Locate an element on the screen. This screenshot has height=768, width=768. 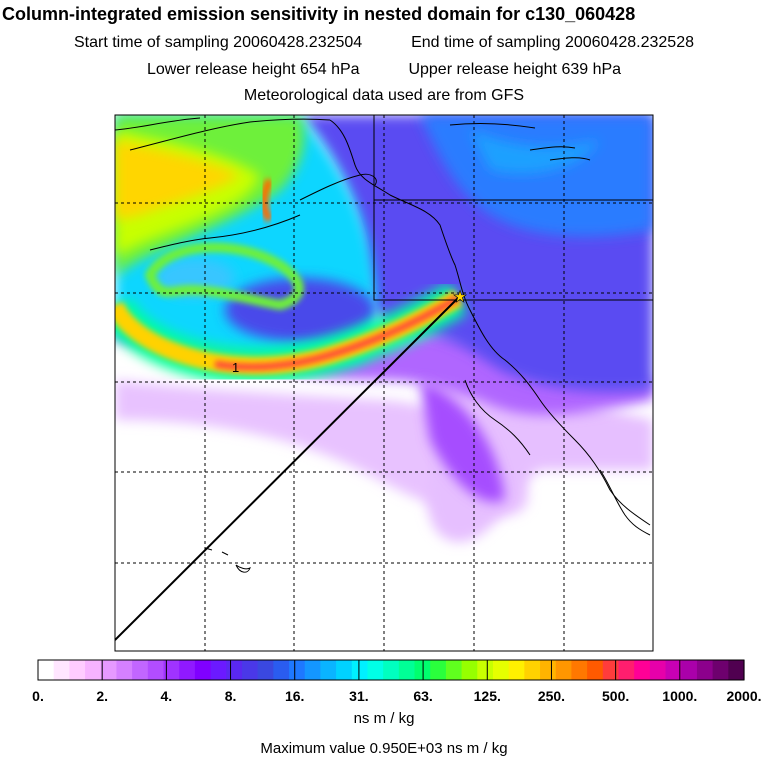
coastline-baja is located at coordinates (497, 417).